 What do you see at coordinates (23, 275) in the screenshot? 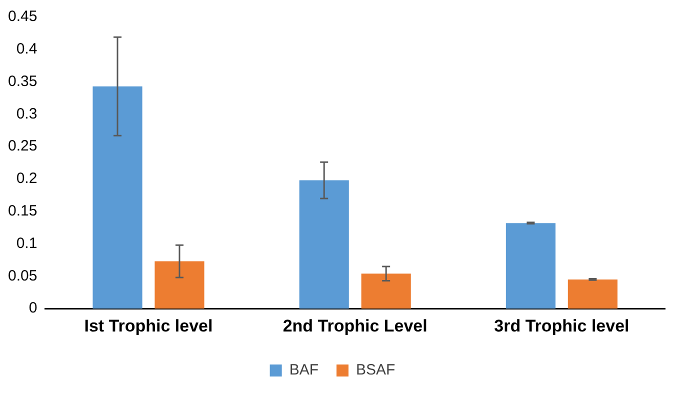
I see `y-tick-label: 0.05` at bounding box center [23, 275].